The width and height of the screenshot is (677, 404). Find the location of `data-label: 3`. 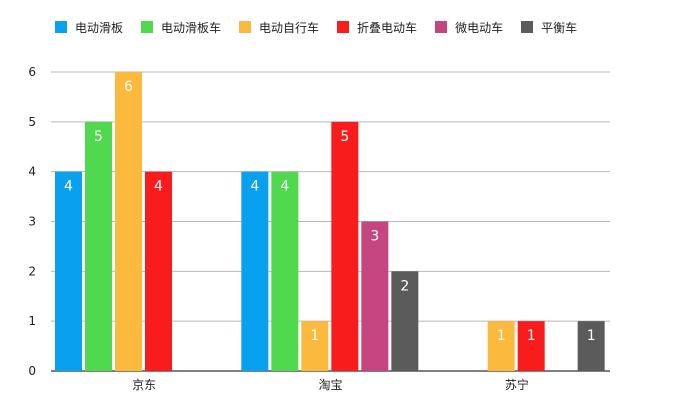

data-label: 3 is located at coordinates (374, 237).